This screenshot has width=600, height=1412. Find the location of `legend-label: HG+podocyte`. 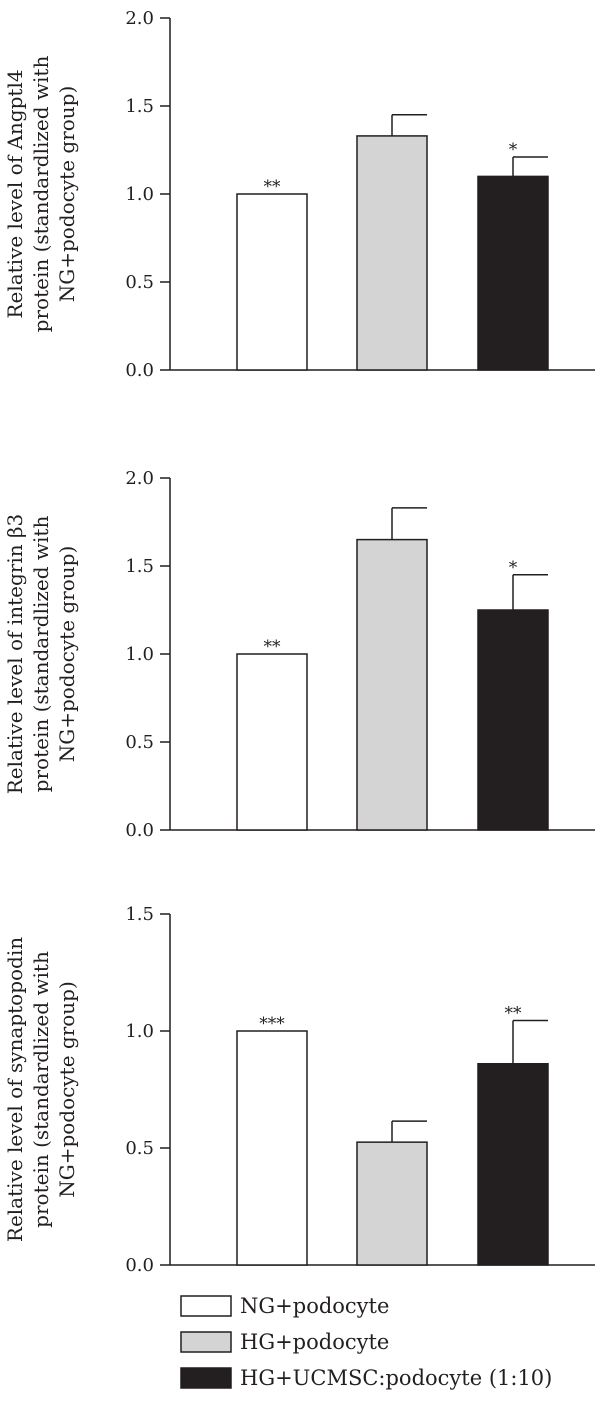

legend-label: HG+podocyte is located at coordinates (314, 1342).